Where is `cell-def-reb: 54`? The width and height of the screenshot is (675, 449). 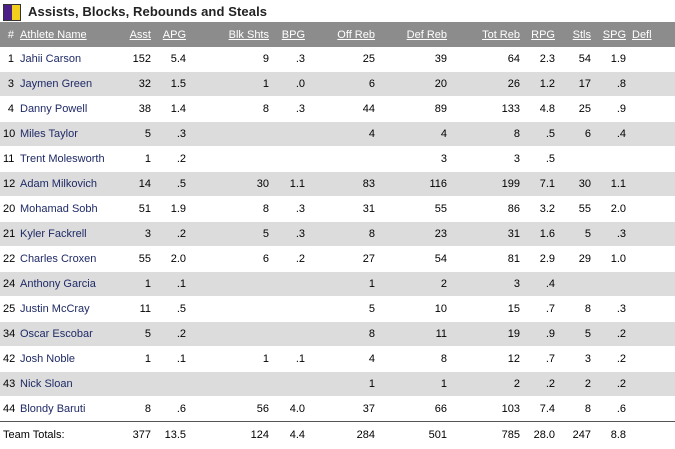
cell-def-reb: 54 is located at coordinates (440, 259).